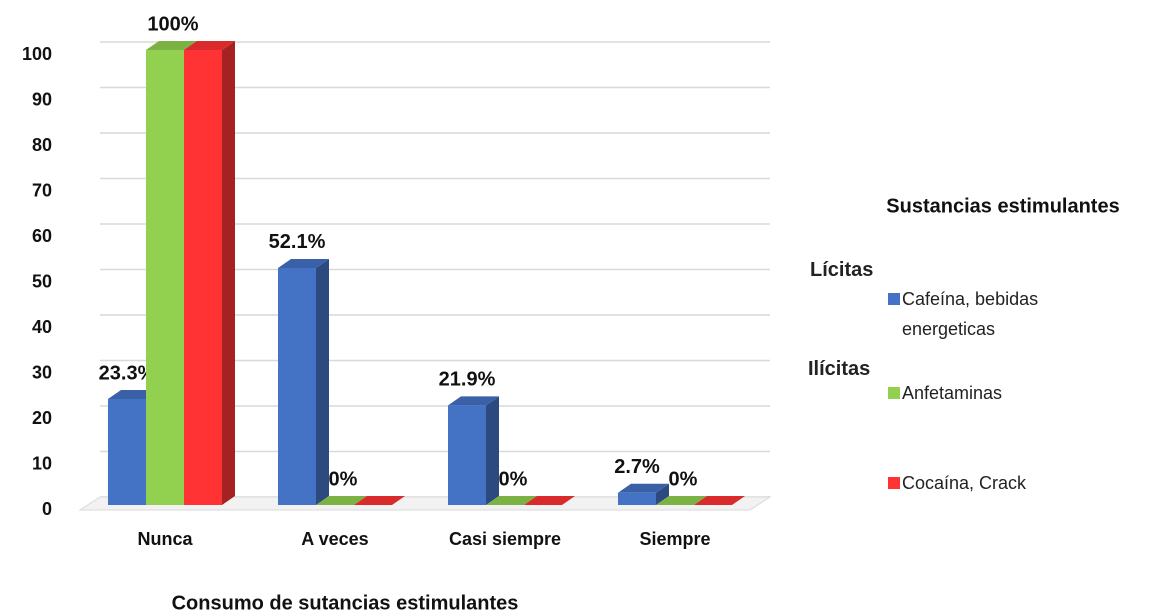 The height and width of the screenshot is (616, 1169). Describe the element at coordinates (505, 539) in the screenshot. I see `x-tick-label: Casi siempre` at that location.